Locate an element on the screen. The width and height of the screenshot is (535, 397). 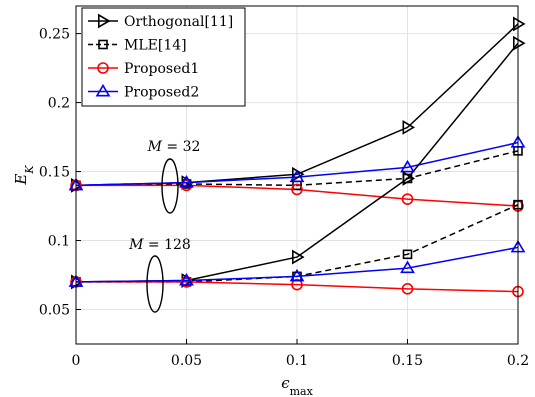
x-tick-label: 0.2 is located at coordinates (518, 361).